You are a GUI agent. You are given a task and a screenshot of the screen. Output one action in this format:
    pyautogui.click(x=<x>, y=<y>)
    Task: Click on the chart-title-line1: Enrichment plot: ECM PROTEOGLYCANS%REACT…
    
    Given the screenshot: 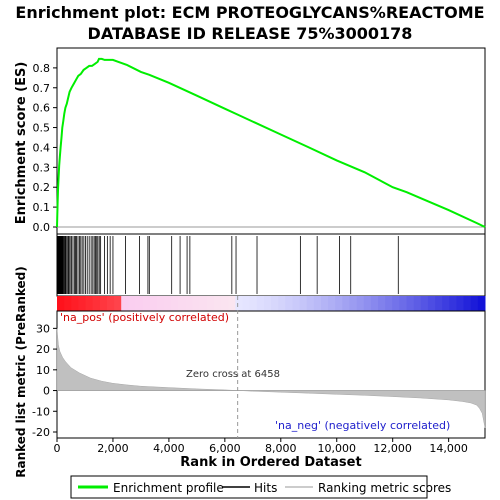 What is the action you would take?
    pyautogui.click(x=249, y=12)
    